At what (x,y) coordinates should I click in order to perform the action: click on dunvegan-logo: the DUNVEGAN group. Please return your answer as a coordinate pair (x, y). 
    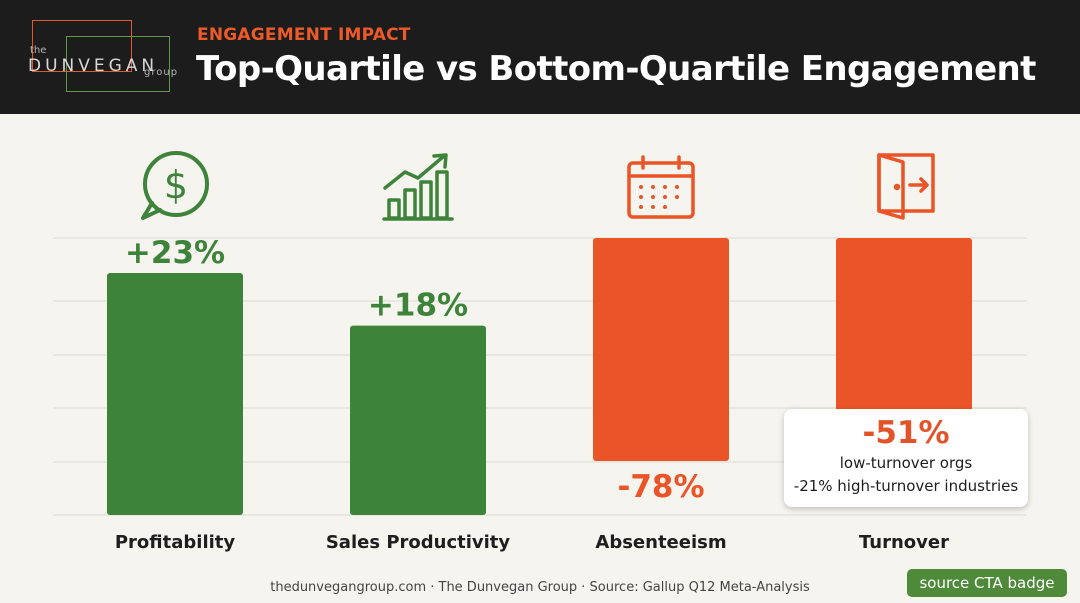
    Looking at the image, I should click on (102, 58).